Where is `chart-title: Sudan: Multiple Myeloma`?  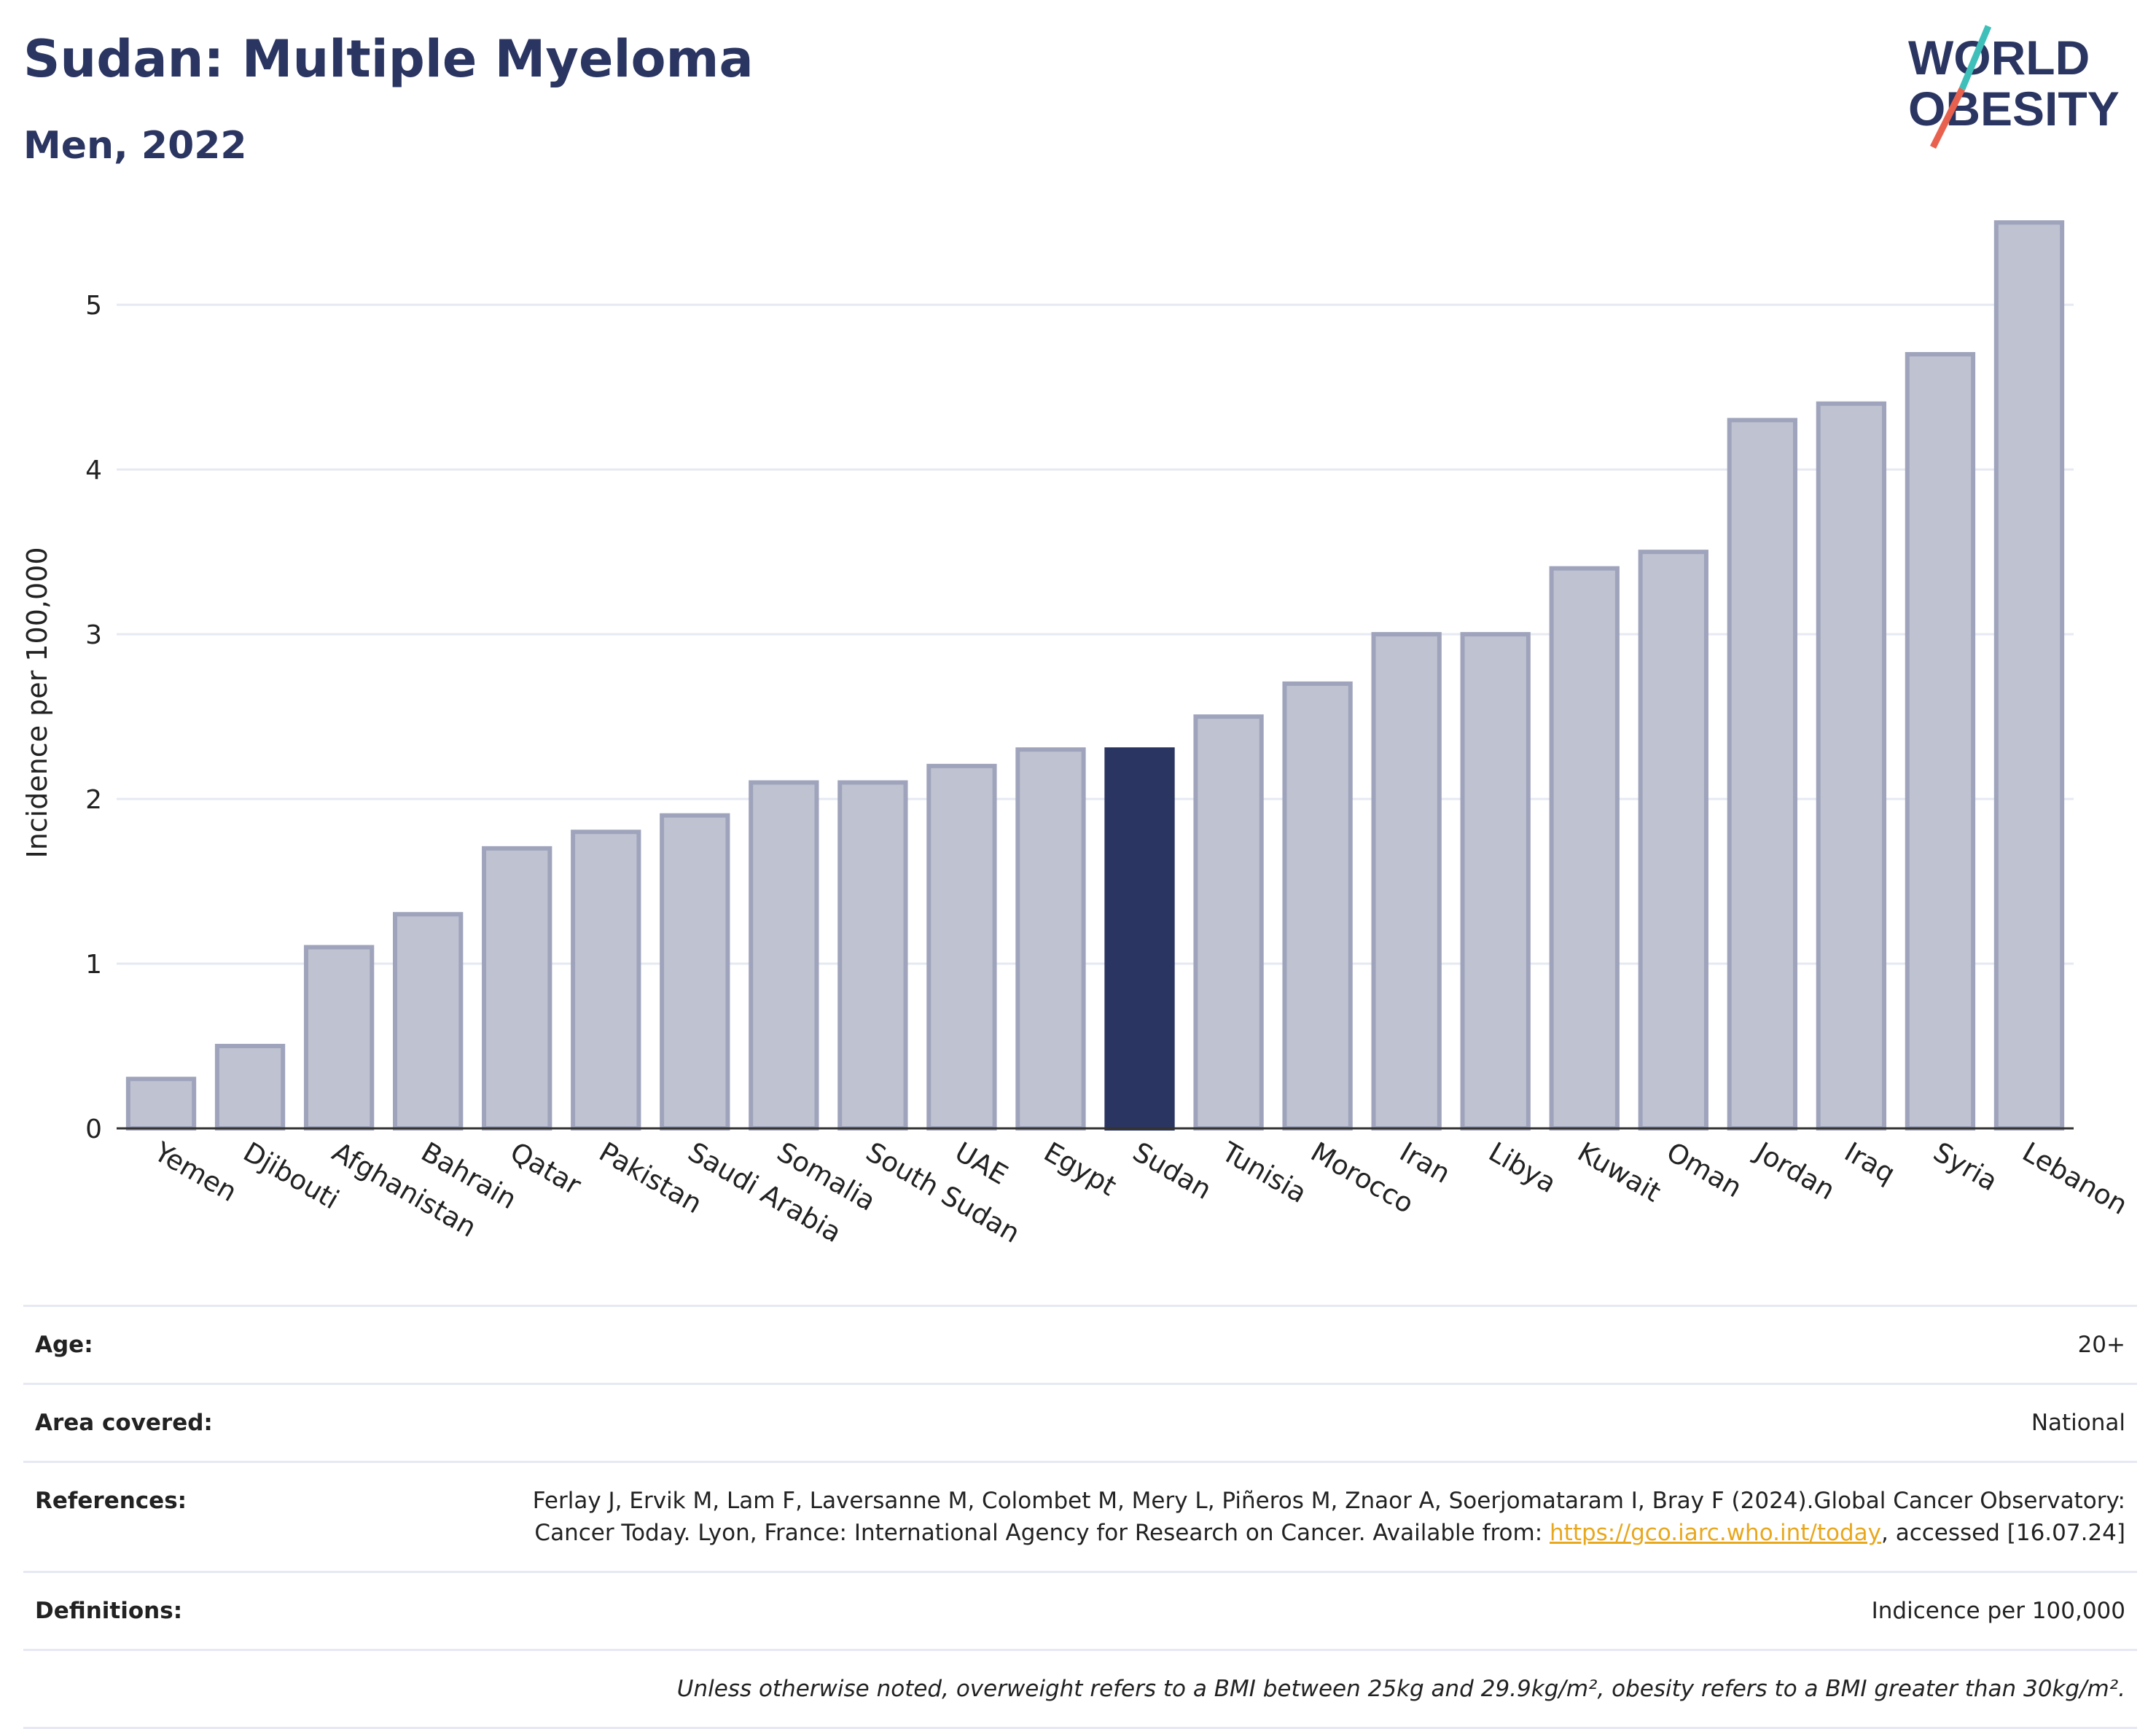 chart-title: Sudan: Multiple Myeloma is located at coordinates (388, 59).